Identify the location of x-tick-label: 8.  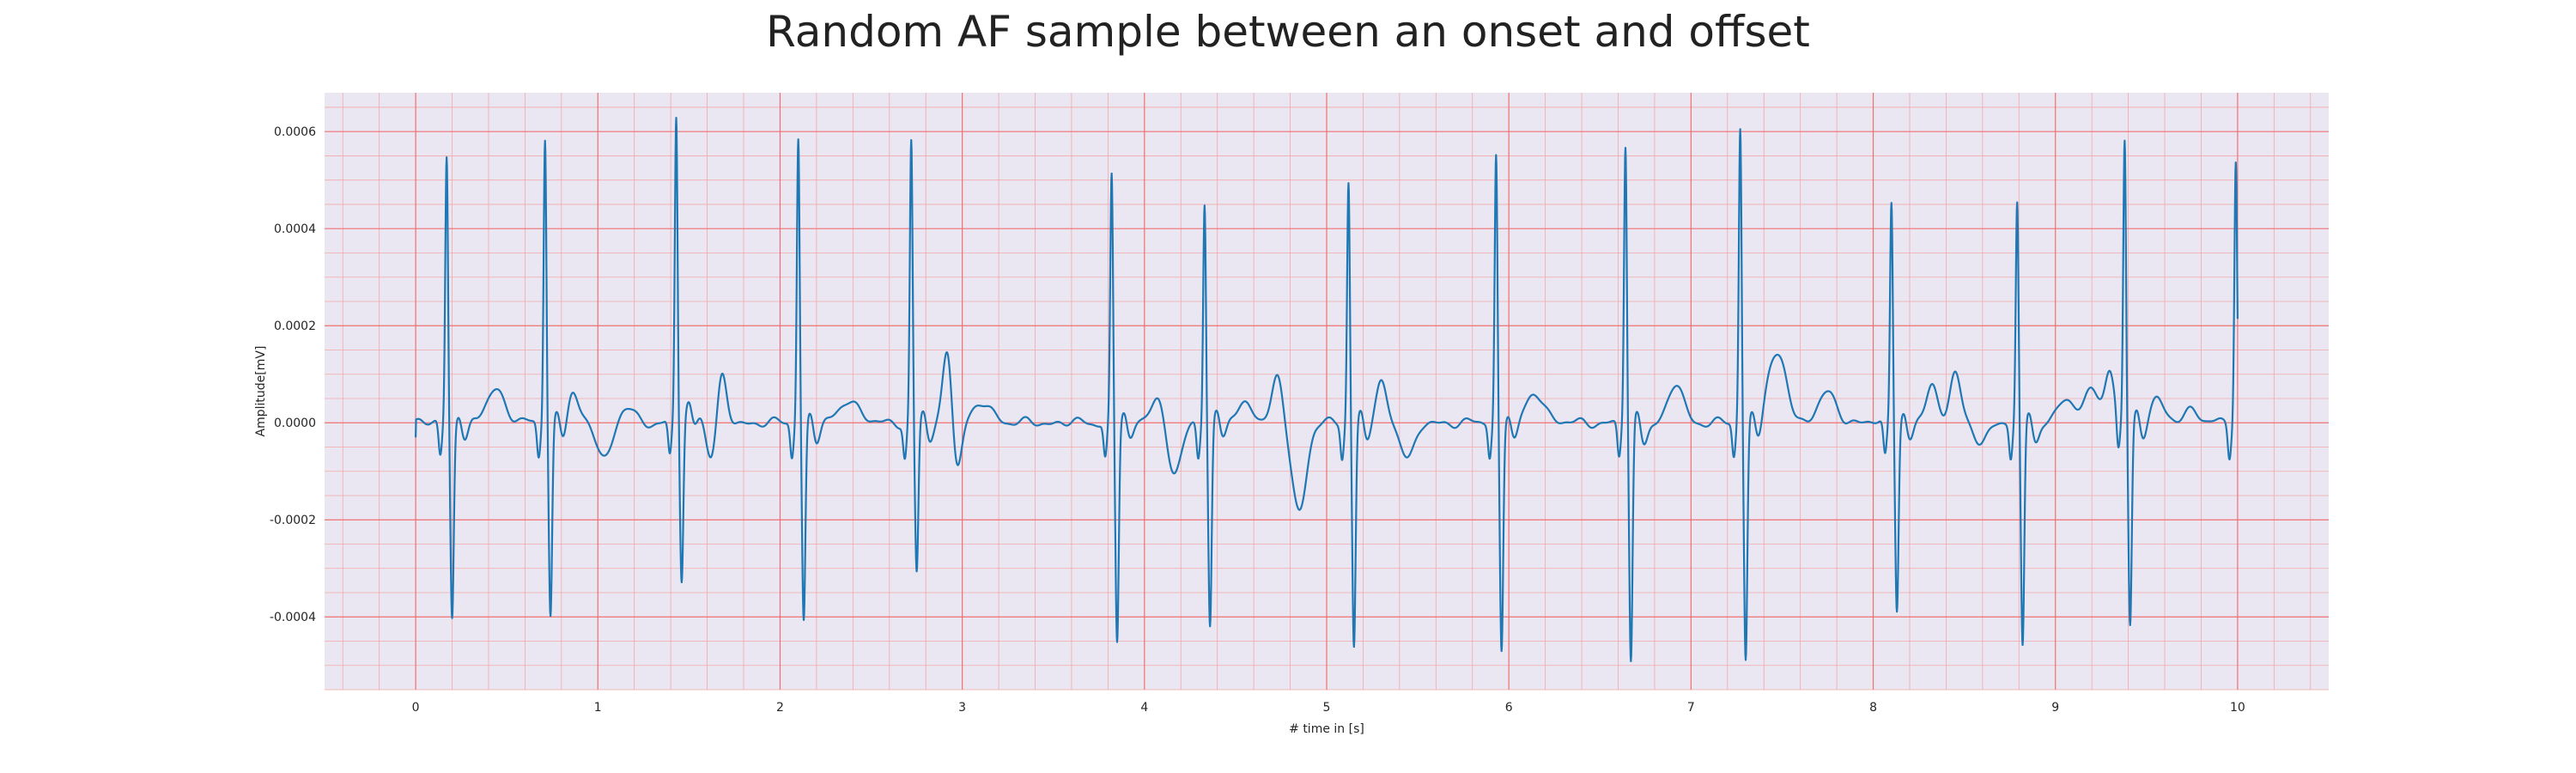
(1873, 708).